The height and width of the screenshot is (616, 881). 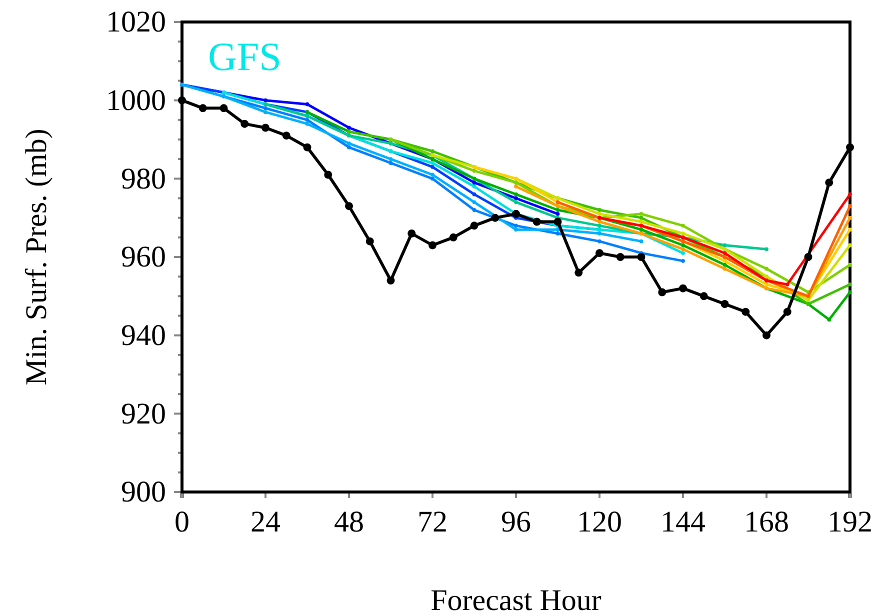 I want to click on x-tick-label: 72, so click(x=433, y=521).